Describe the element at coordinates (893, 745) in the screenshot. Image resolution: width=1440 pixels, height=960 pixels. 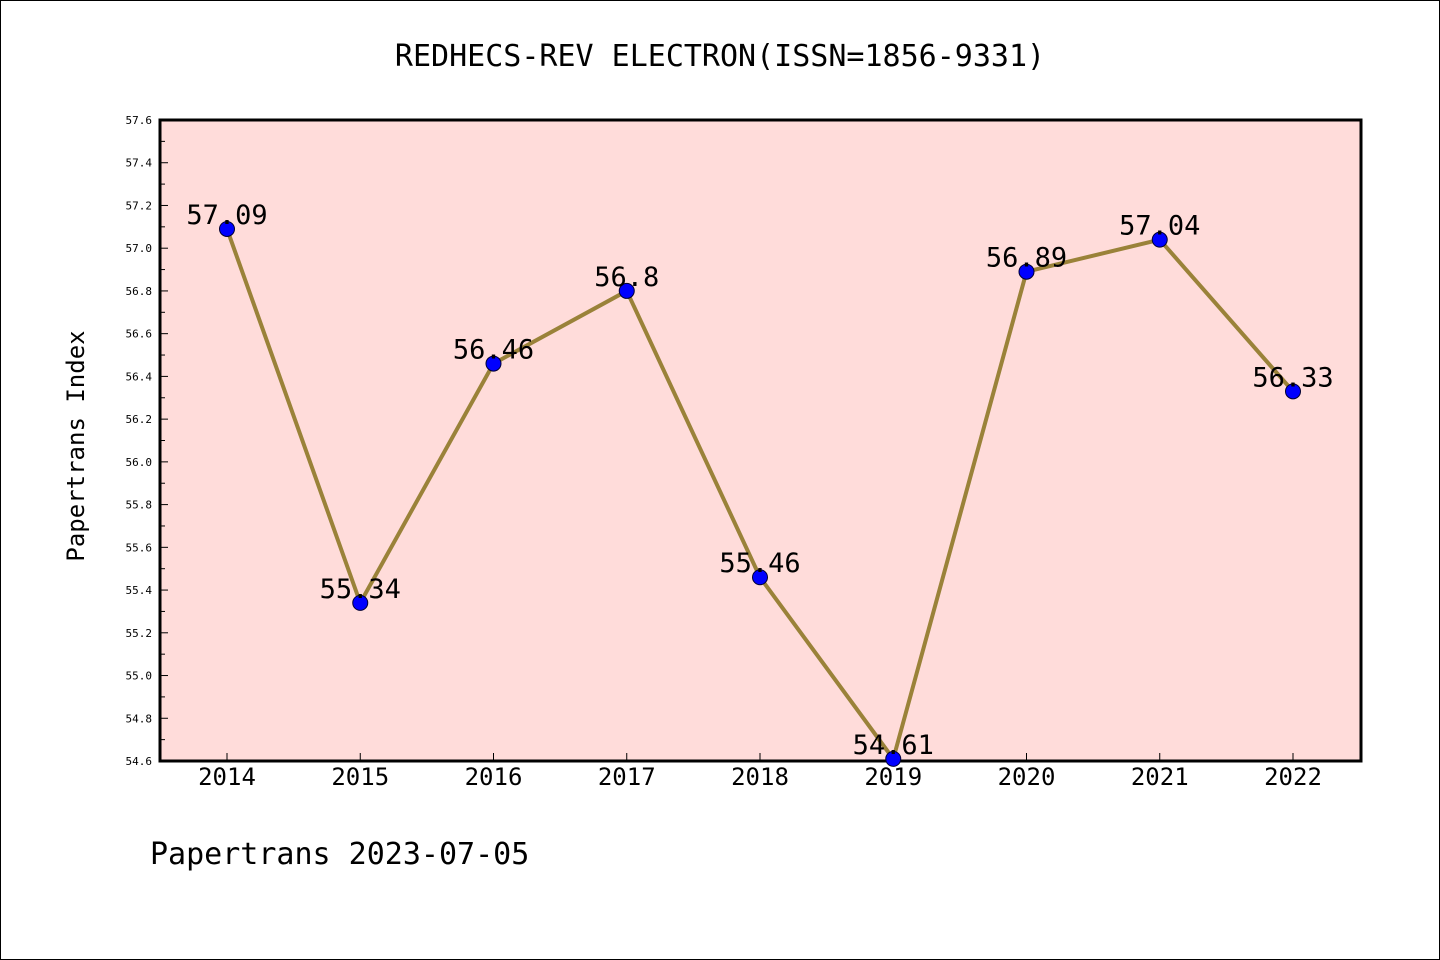
I see `data-label: 54.61` at that location.